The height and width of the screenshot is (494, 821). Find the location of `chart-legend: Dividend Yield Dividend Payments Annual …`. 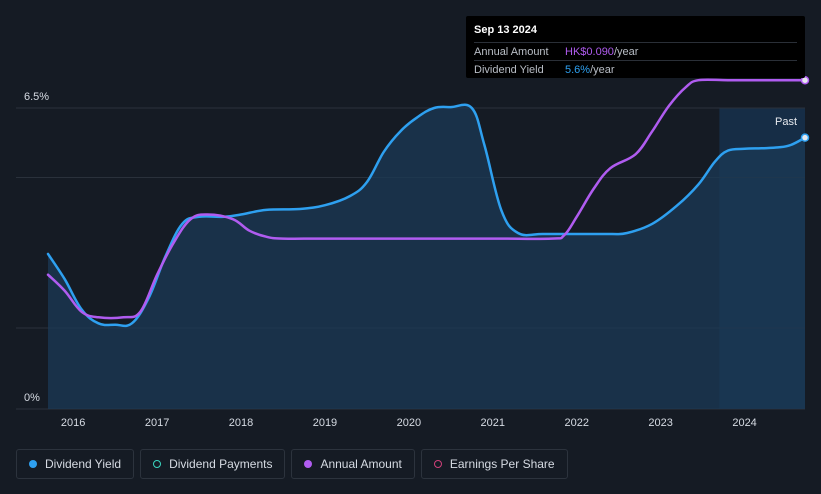

chart-legend: Dividend Yield Dividend Payments Annual … is located at coordinates (292, 465).